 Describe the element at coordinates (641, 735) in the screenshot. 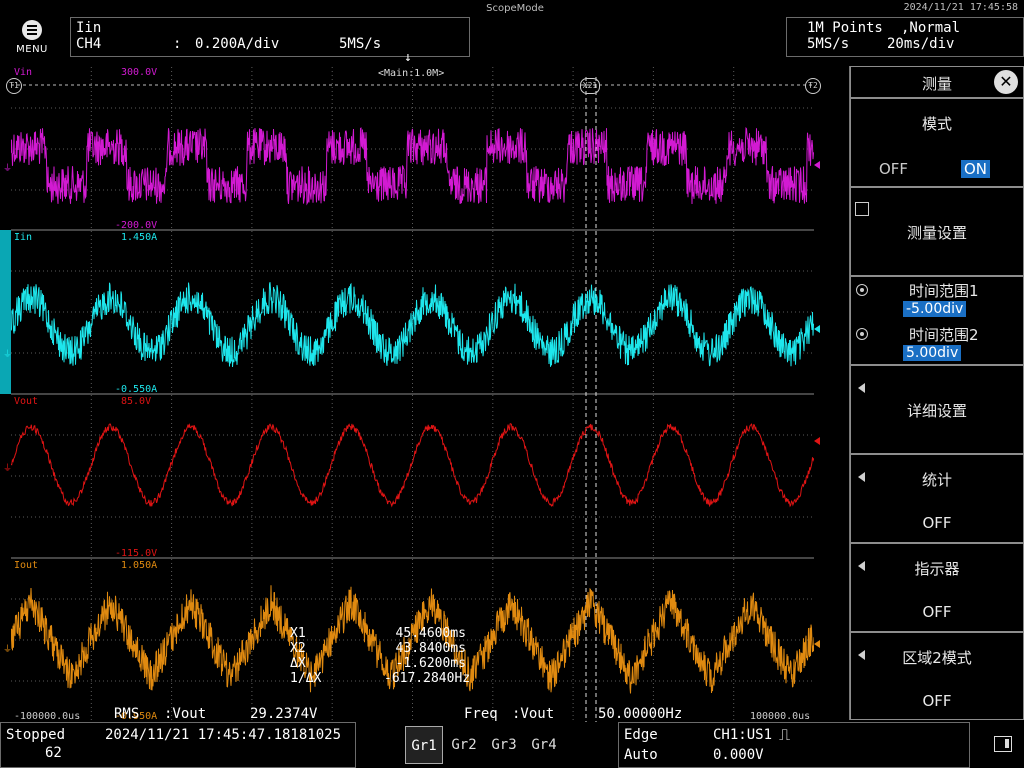

I see `trigger-type: Edge` at that location.